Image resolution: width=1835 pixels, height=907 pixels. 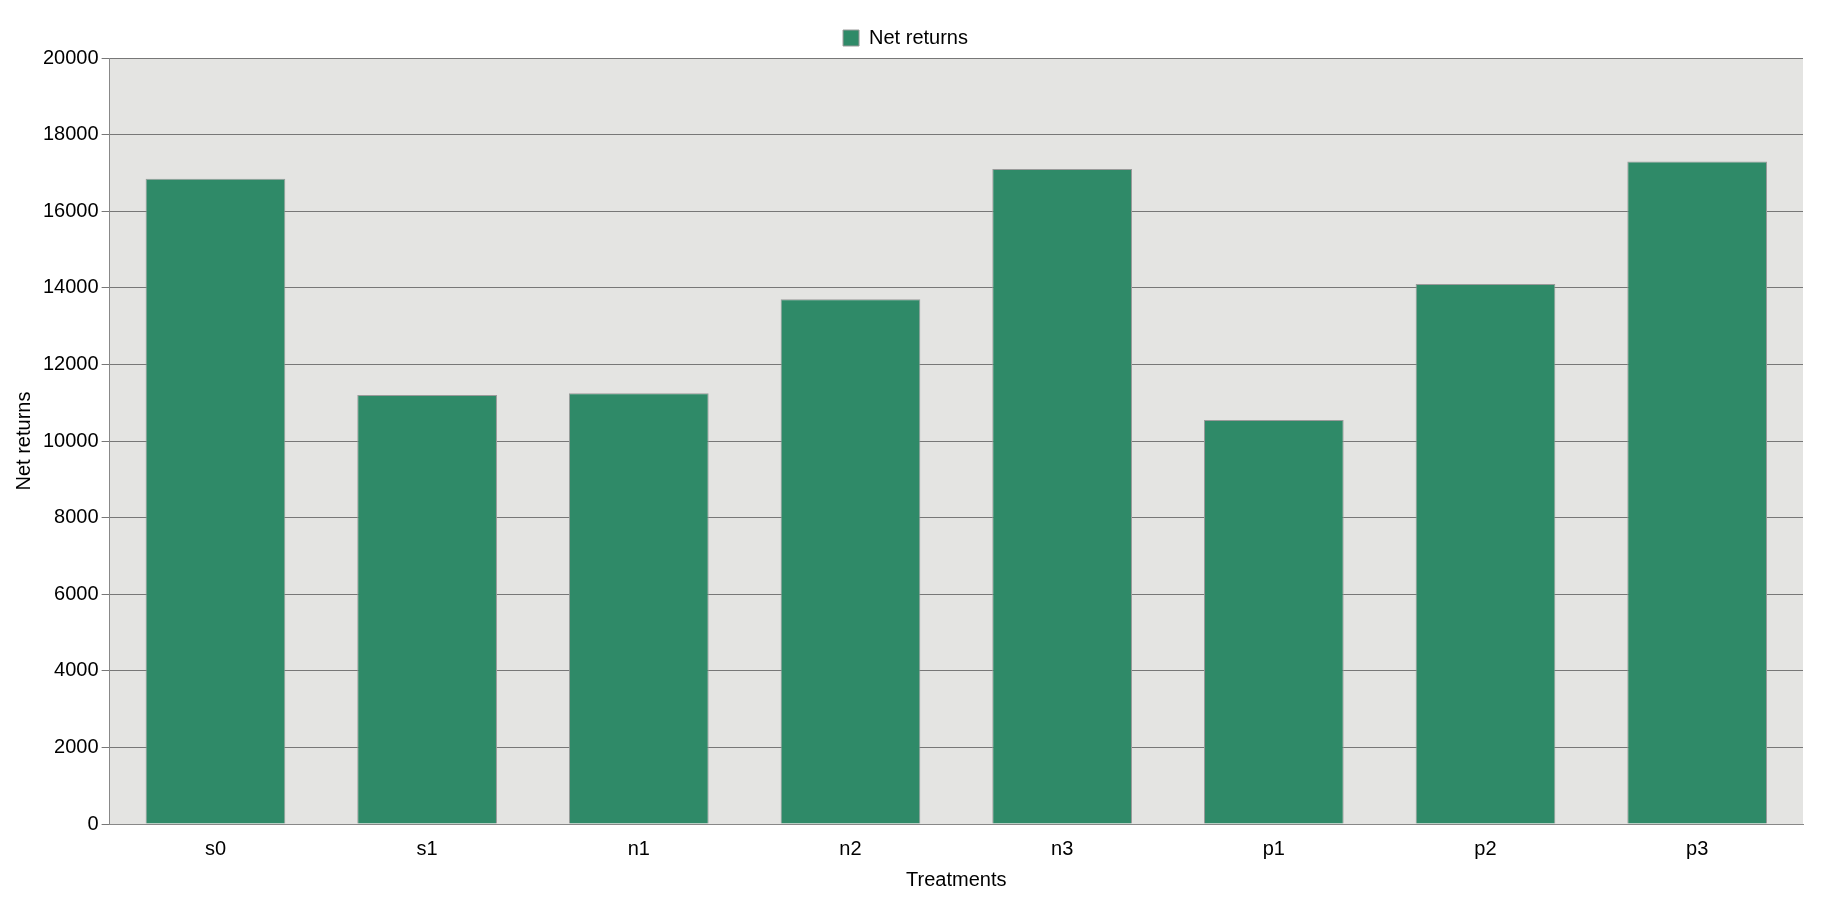 What do you see at coordinates (76, 516) in the screenshot?
I see `y-tick-label: 8000` at bounding box center [76, 516].